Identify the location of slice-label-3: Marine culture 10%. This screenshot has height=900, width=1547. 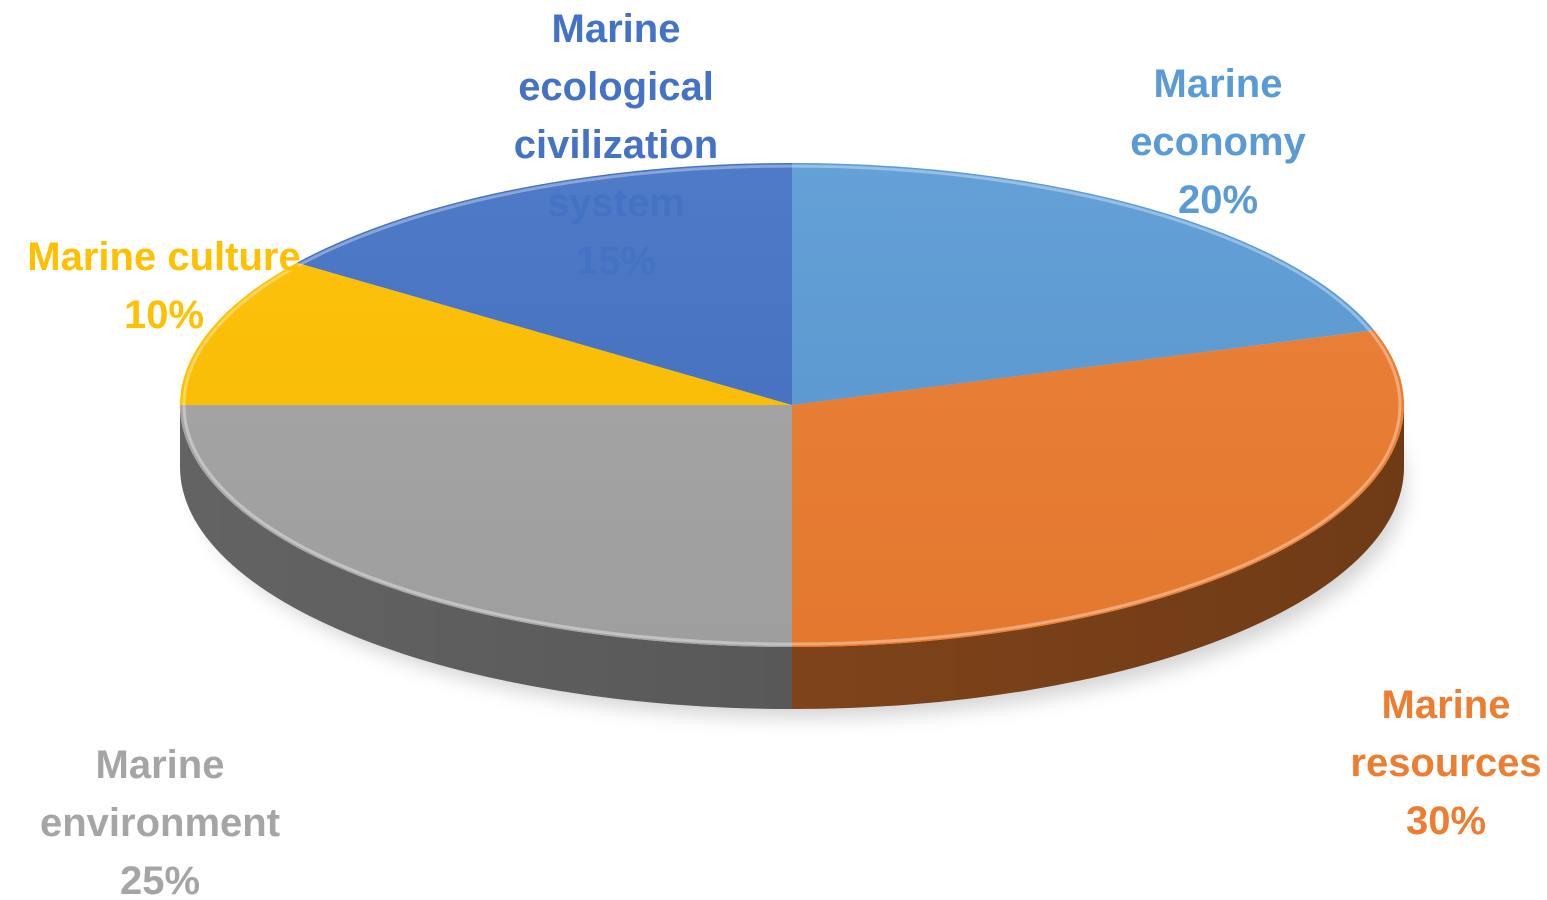
(163, 286).